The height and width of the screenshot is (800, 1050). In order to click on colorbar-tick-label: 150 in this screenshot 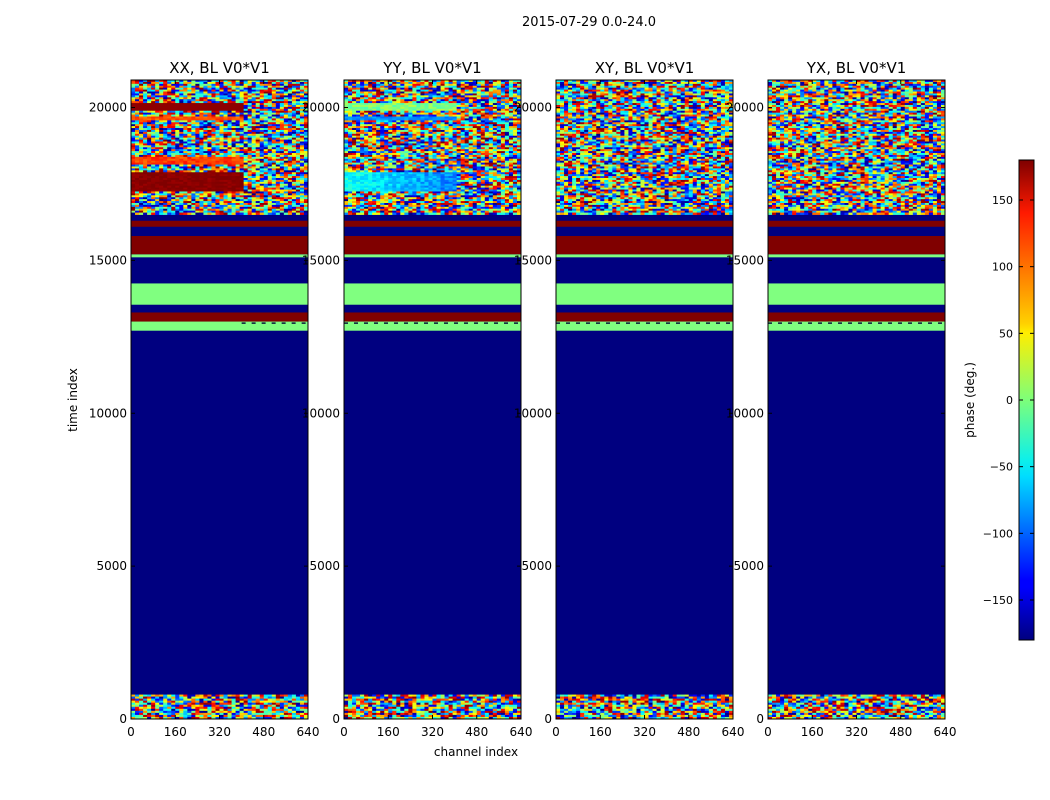, I will do `click(1002, 200)`.